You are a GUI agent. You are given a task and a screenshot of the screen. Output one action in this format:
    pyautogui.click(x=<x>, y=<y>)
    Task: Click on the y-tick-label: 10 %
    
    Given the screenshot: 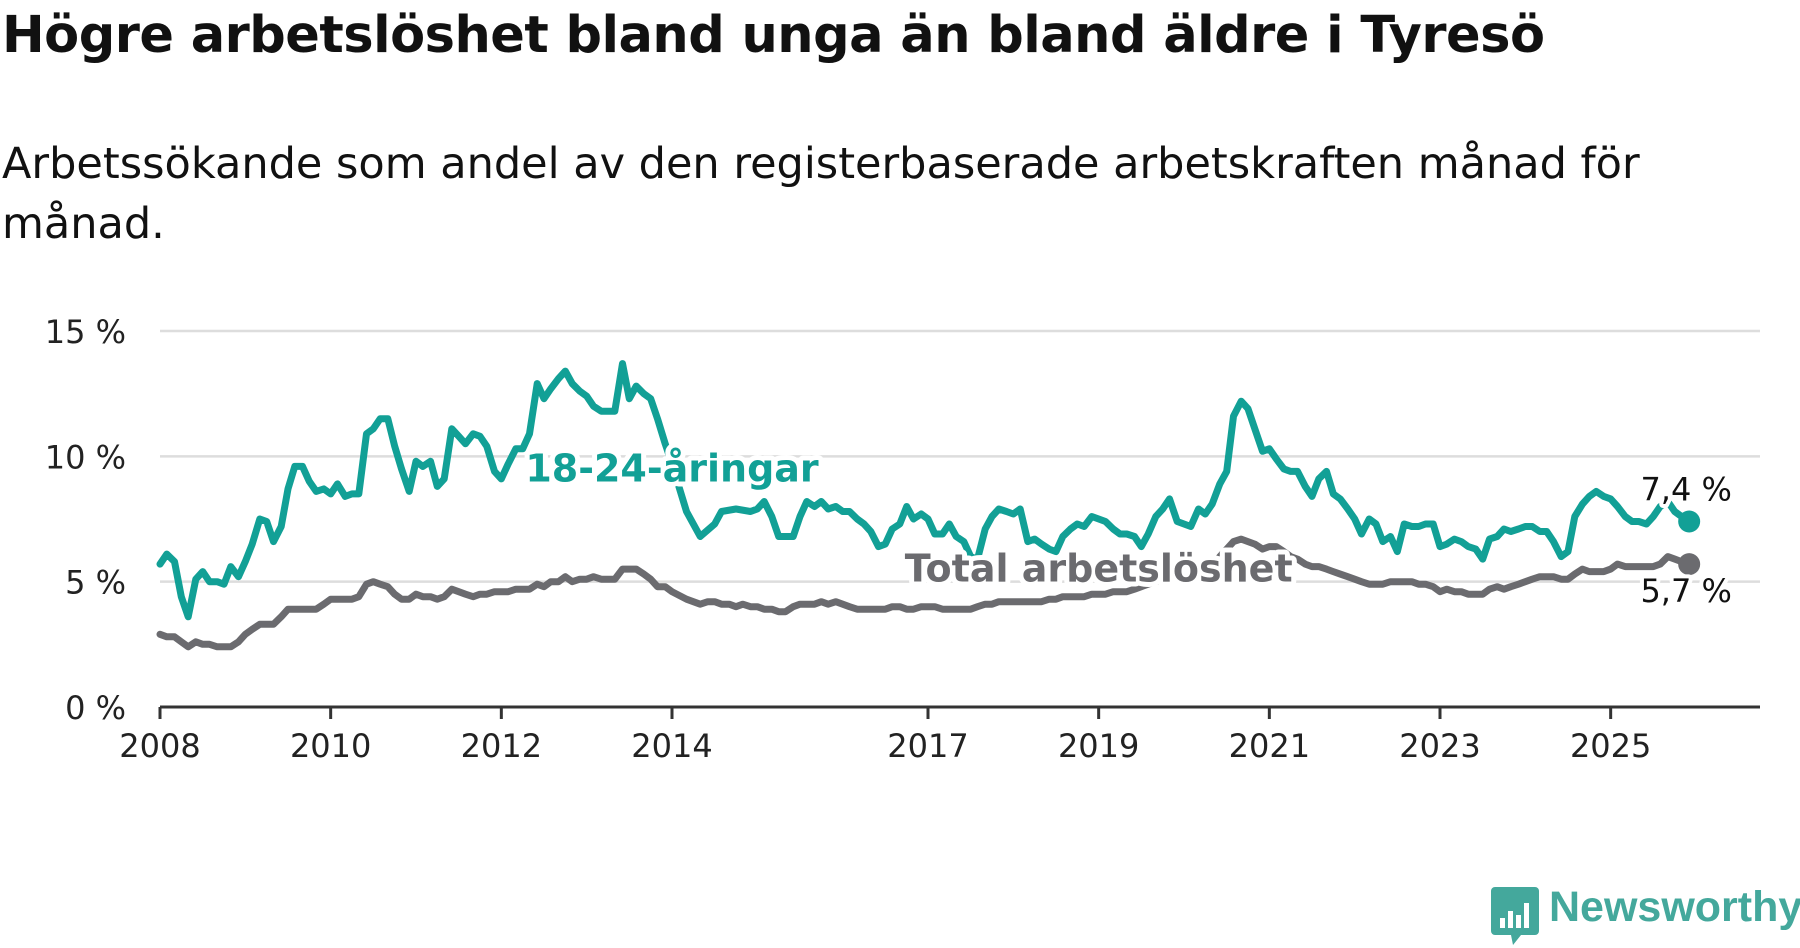 What is the action you would take?
    pyautogui.click(x=85, y=457)
    